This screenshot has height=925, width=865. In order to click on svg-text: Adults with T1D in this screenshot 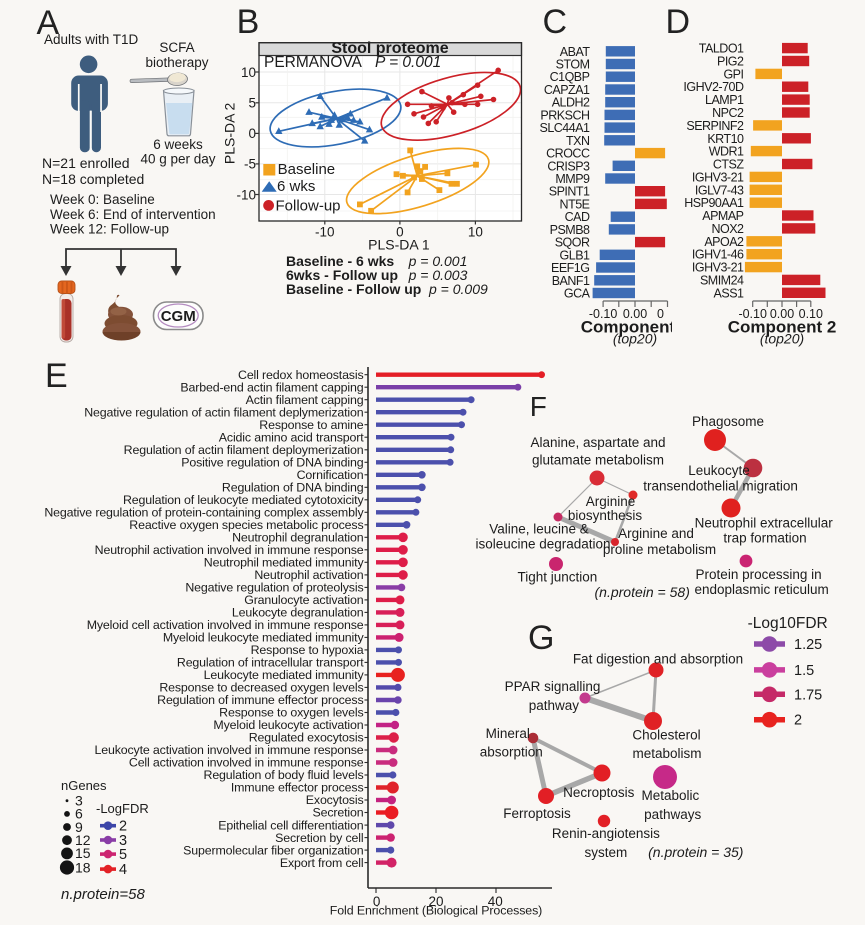, I will do `click(91, 39)`.